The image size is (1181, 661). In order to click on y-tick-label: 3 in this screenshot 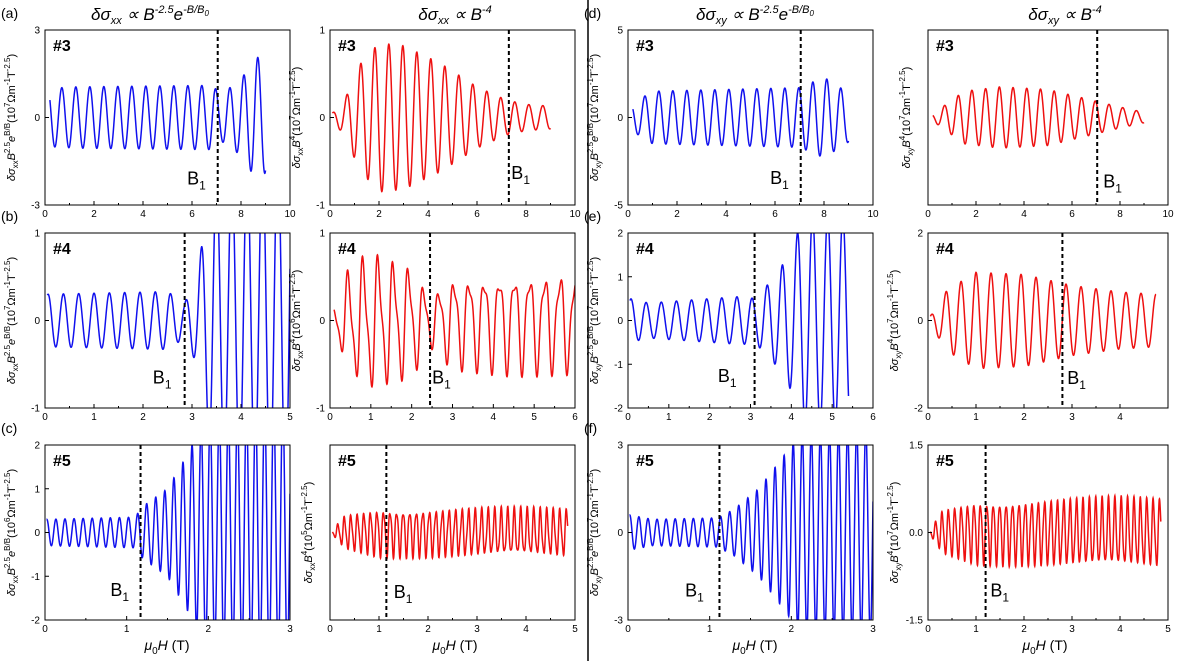, I will do `click(620, 446)`.